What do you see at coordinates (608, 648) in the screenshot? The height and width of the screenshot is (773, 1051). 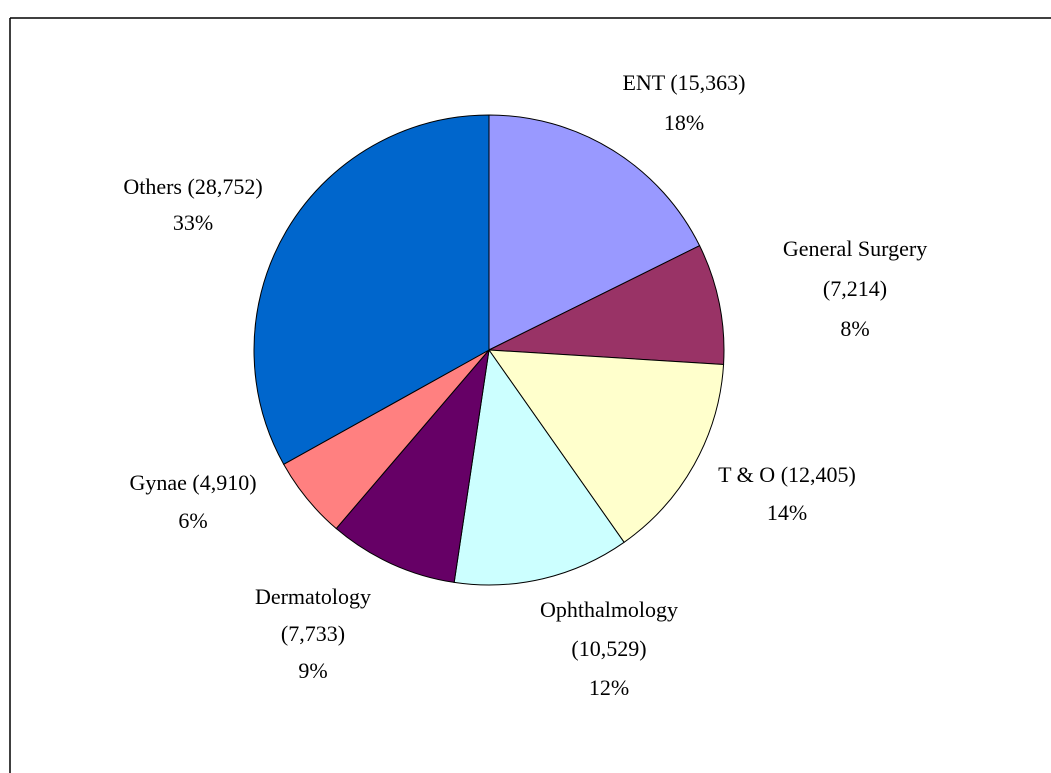 I see `value-label: (10,529)` at bounding box center [608, 648].